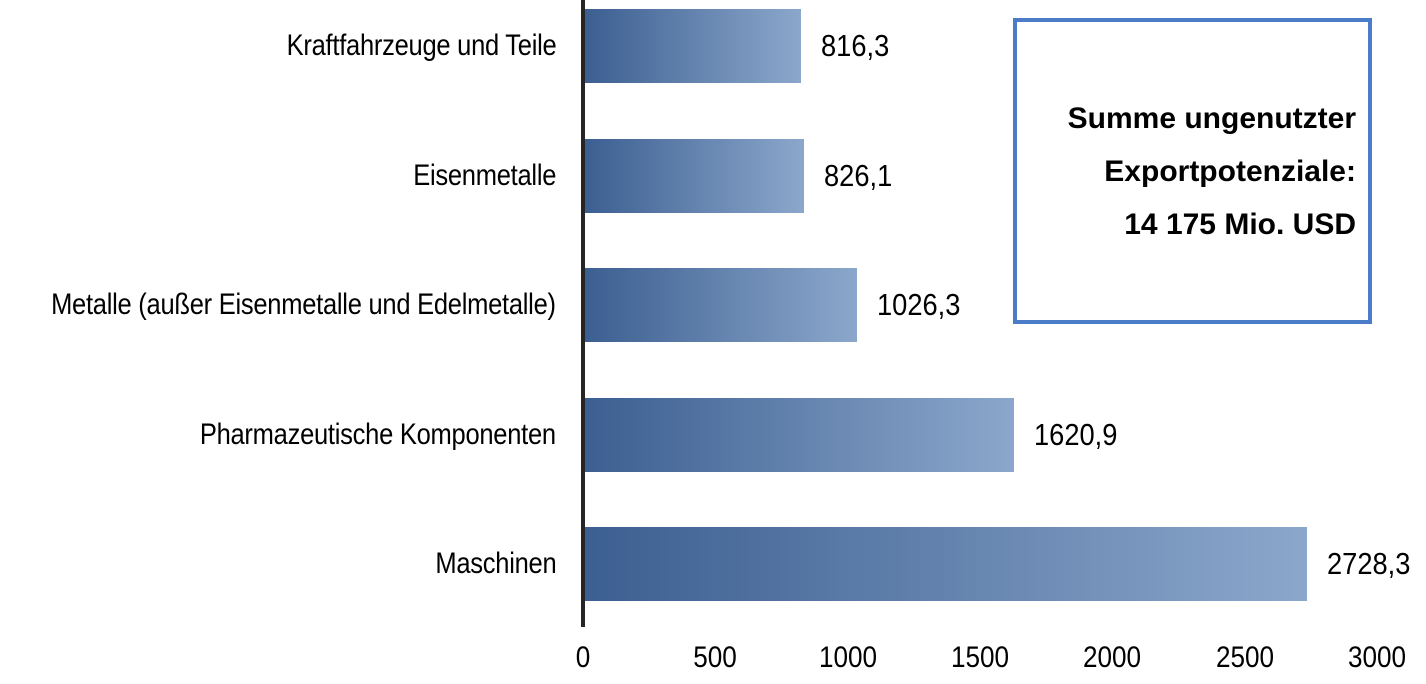 The image size is (1426, 684). Describe the element at coordinates (1230, 171) in the screenshot. I see `annotation-line: Exportpotenziale:` at that location.